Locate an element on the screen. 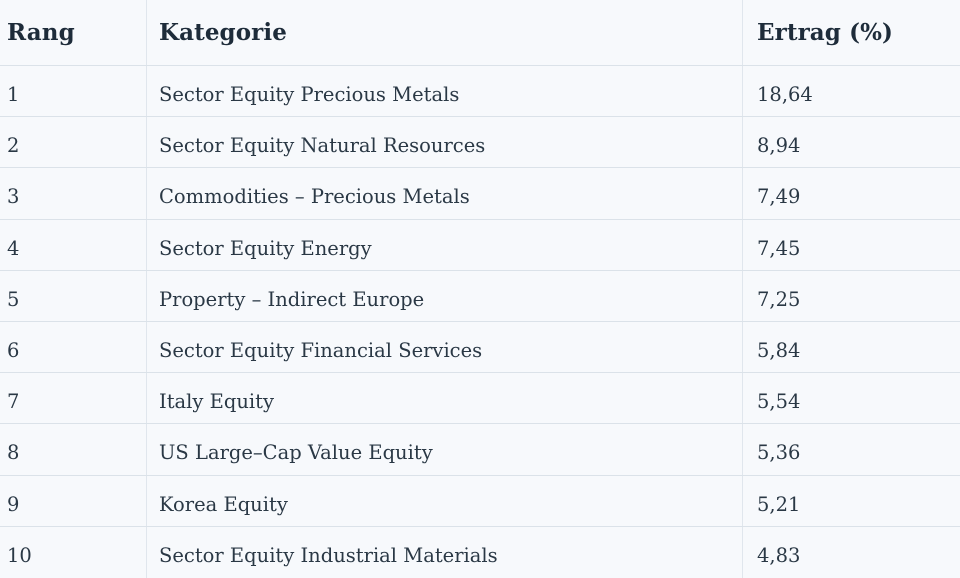 This screenshot has height=578, width=960. table-row: 9 Korea Equity 5,21 is located at coordinates (480, 501).